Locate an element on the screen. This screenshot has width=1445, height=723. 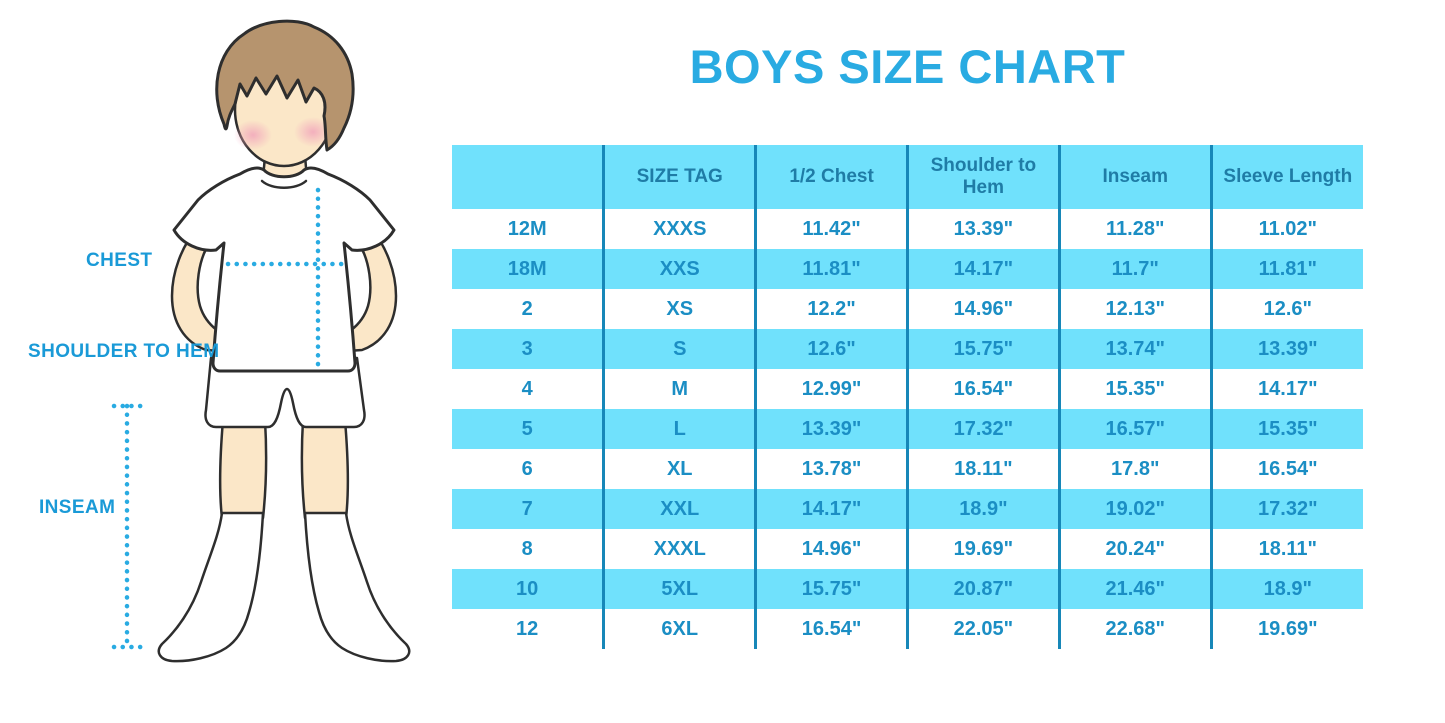
table-row: 7 XXL 14.17" 18.9" 19.02" 17.32" is located at coordinates (907, 509).